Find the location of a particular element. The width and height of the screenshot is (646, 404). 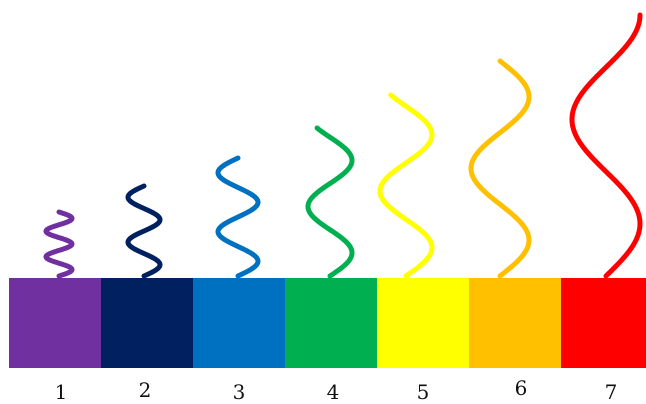

band-label-6: 6 is located at coordinates (521, 388).